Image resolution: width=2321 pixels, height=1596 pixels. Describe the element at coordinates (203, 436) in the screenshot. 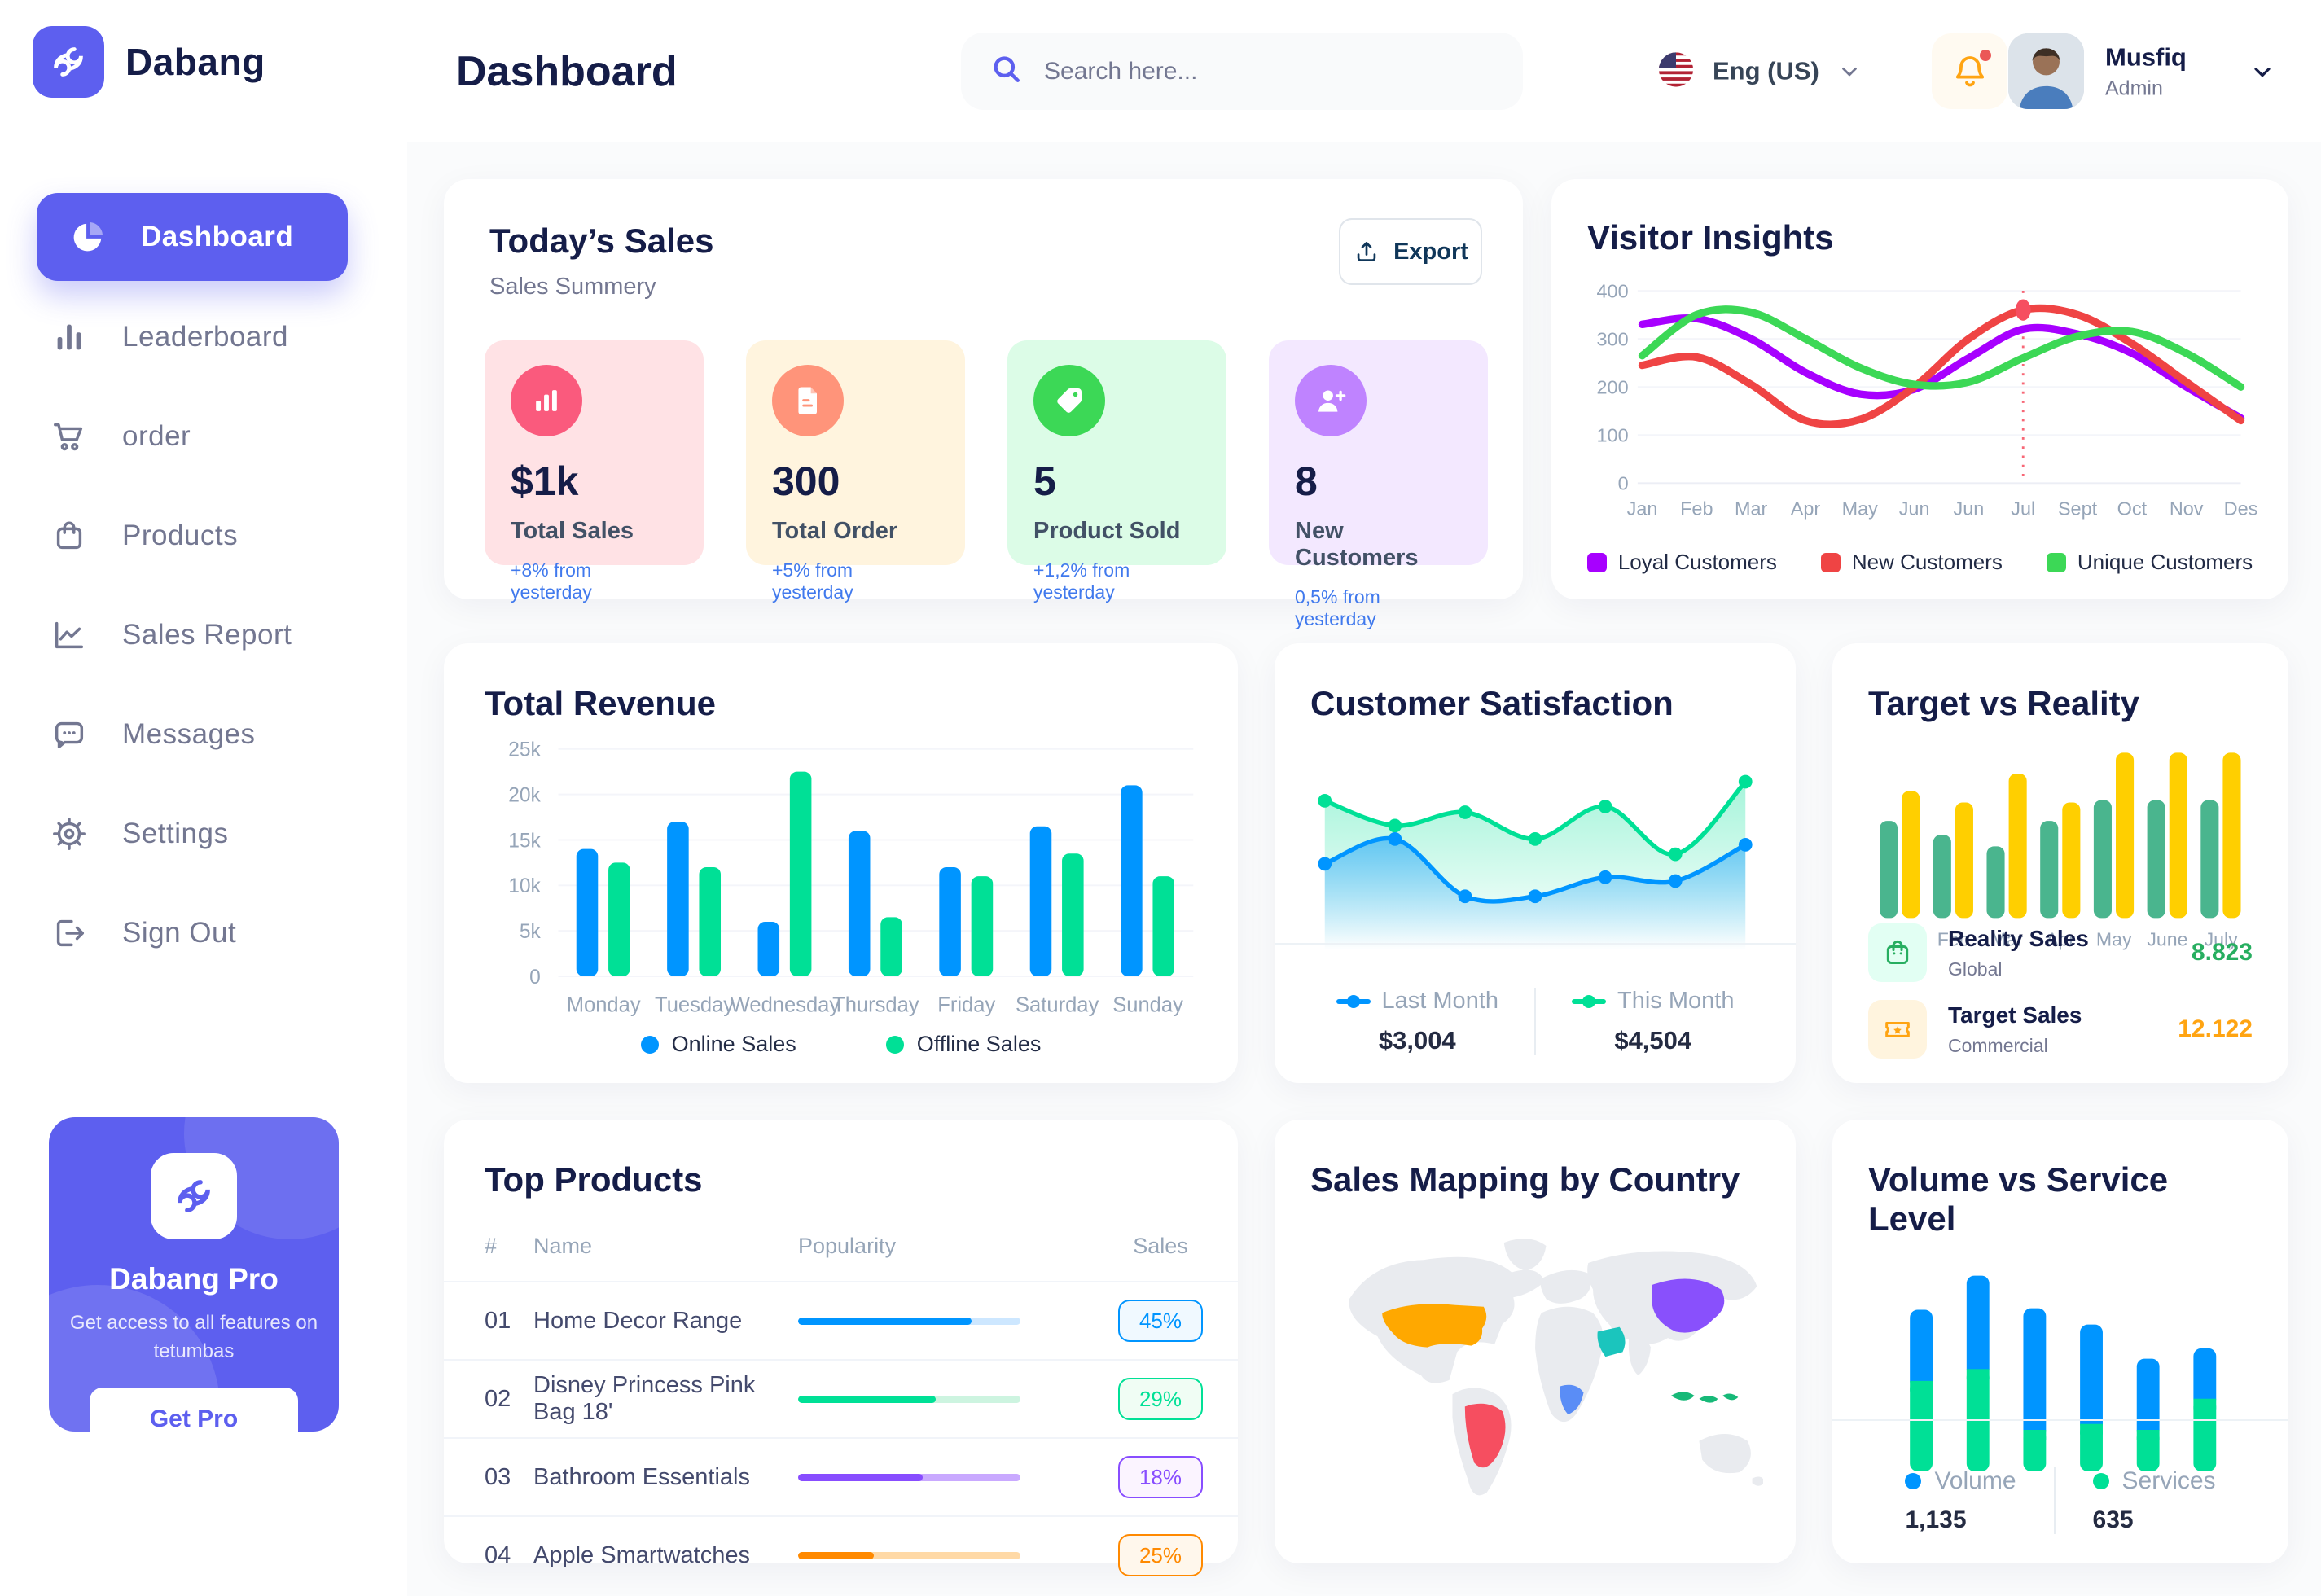

I see `sidebar-item-order: order` at that location.